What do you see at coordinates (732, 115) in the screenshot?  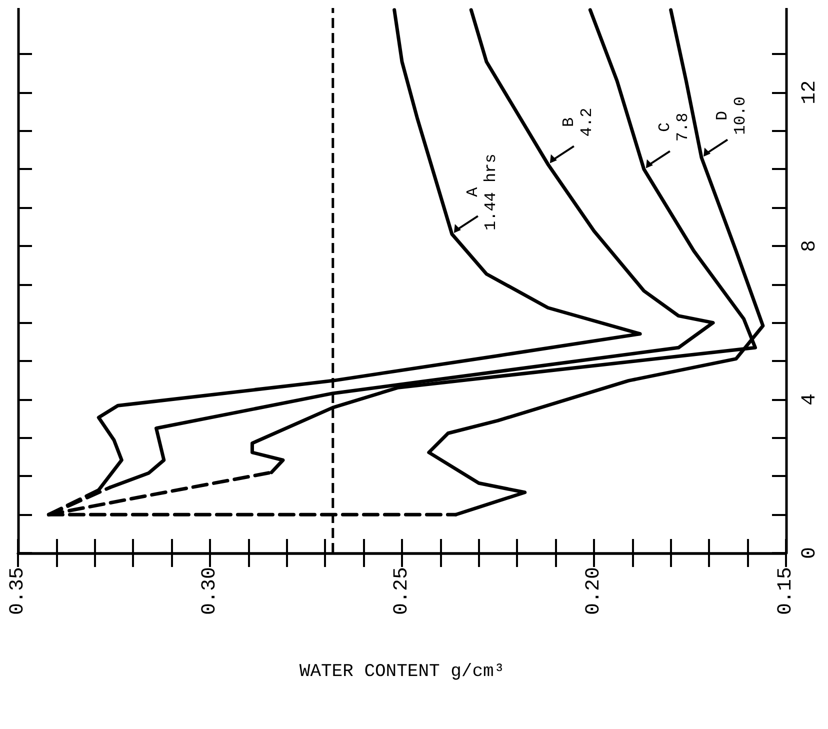 I see `annotation: D 10.0` at bounding box center [732, 115].